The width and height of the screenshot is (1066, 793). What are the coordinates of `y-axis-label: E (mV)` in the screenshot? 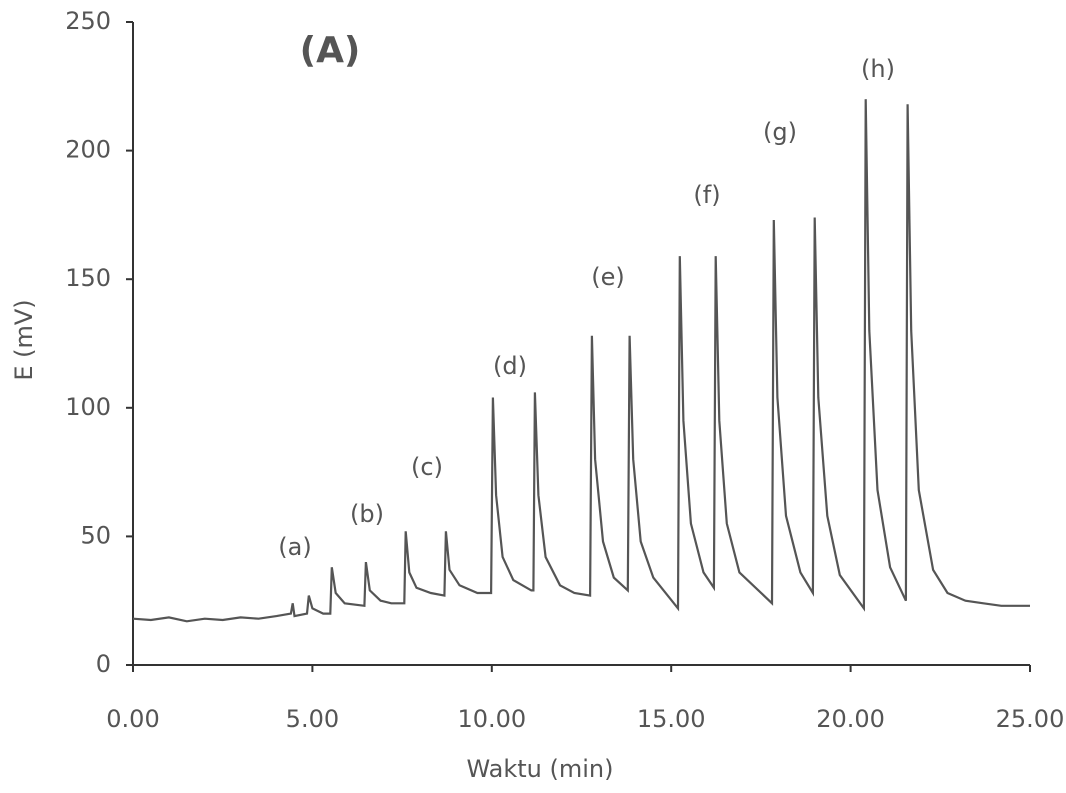 It's located at (24, 339).